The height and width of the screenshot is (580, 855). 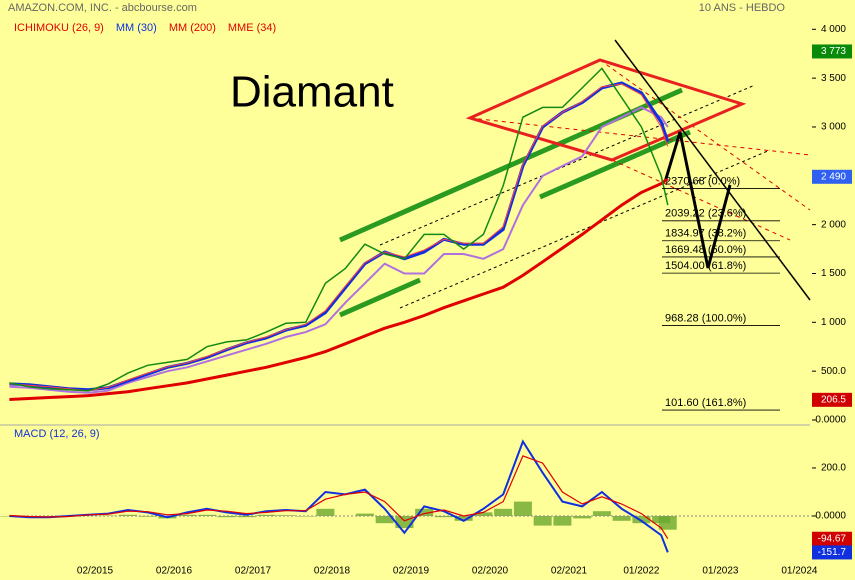 What do you see at coordinates (833, 371) in the screenshot?
I see `y-tick-label: 500.0` at bounding box center [833, 371].